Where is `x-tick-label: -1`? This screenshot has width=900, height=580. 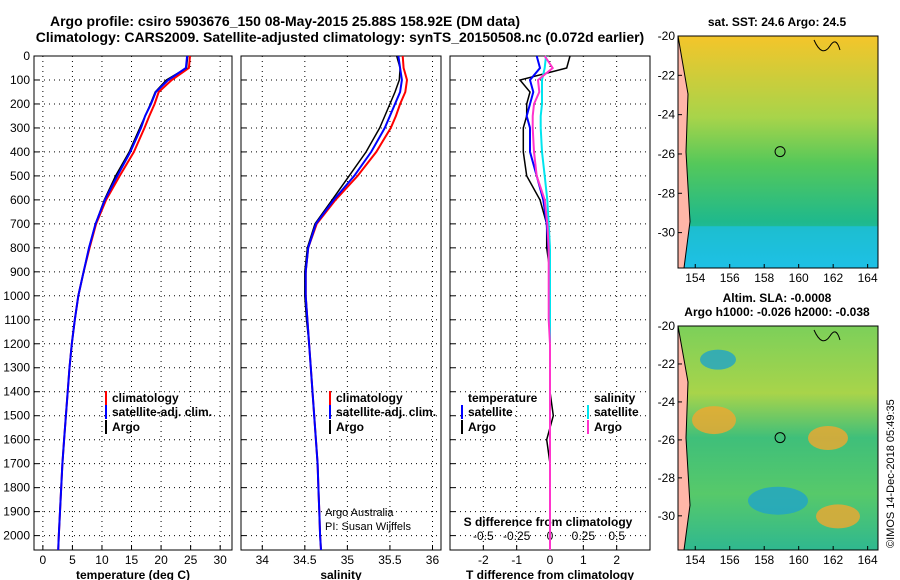 x-tick-label: -1 is located at coordinates (516, 560).